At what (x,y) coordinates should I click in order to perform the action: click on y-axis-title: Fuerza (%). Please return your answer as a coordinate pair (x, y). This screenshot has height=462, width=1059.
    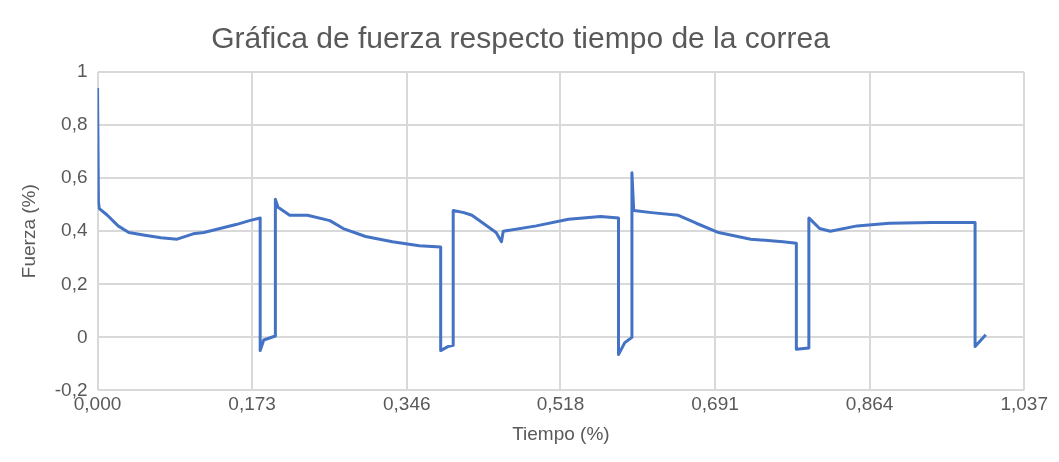
    Looking at the image, I should click on (28, 231).